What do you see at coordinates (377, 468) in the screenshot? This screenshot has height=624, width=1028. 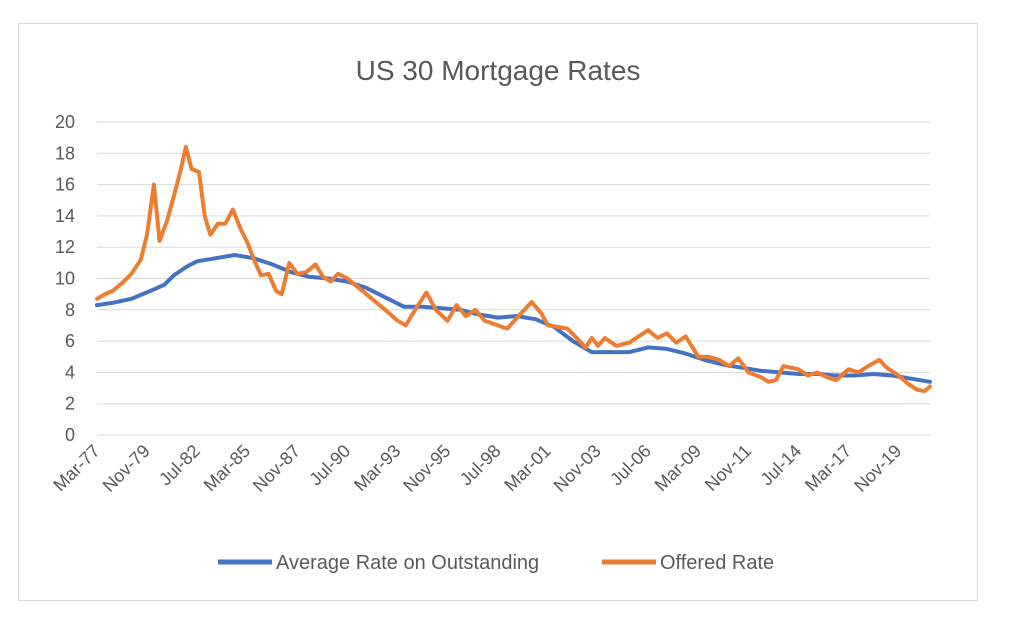 I see `x-tick-label: Mar-93` at bounding box center [377, 468].